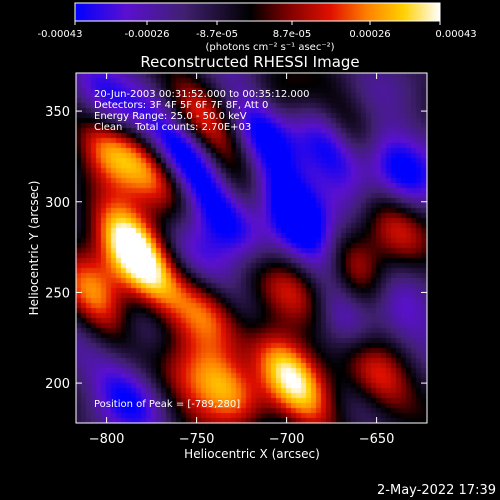 This screenshot has height=500, width=500. Describe the element at coordinates (269, 47) in the screenshot. I see `colorbar-unit-label: (photons cm⁻² s⁻¹ asec⁻²)` at that location.